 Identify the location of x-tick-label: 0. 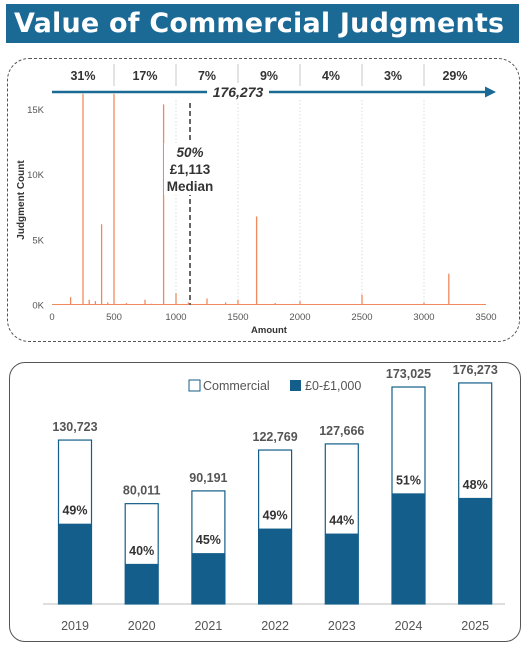
(51, 317).